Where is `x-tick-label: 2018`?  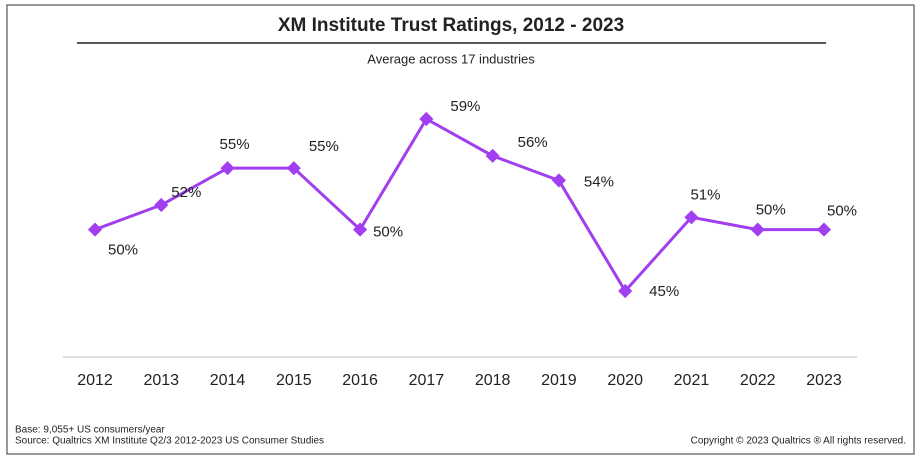 x-tick-label: 2018 is located at coordinates (493, 380).